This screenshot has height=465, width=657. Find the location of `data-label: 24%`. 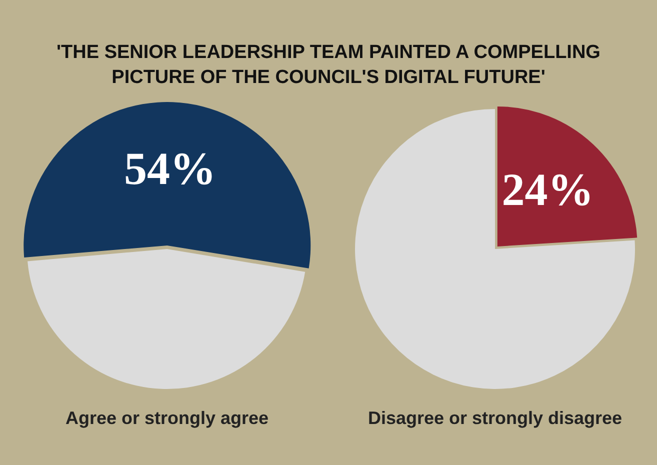

data-label: 24% is located at coordinates (548, 189).